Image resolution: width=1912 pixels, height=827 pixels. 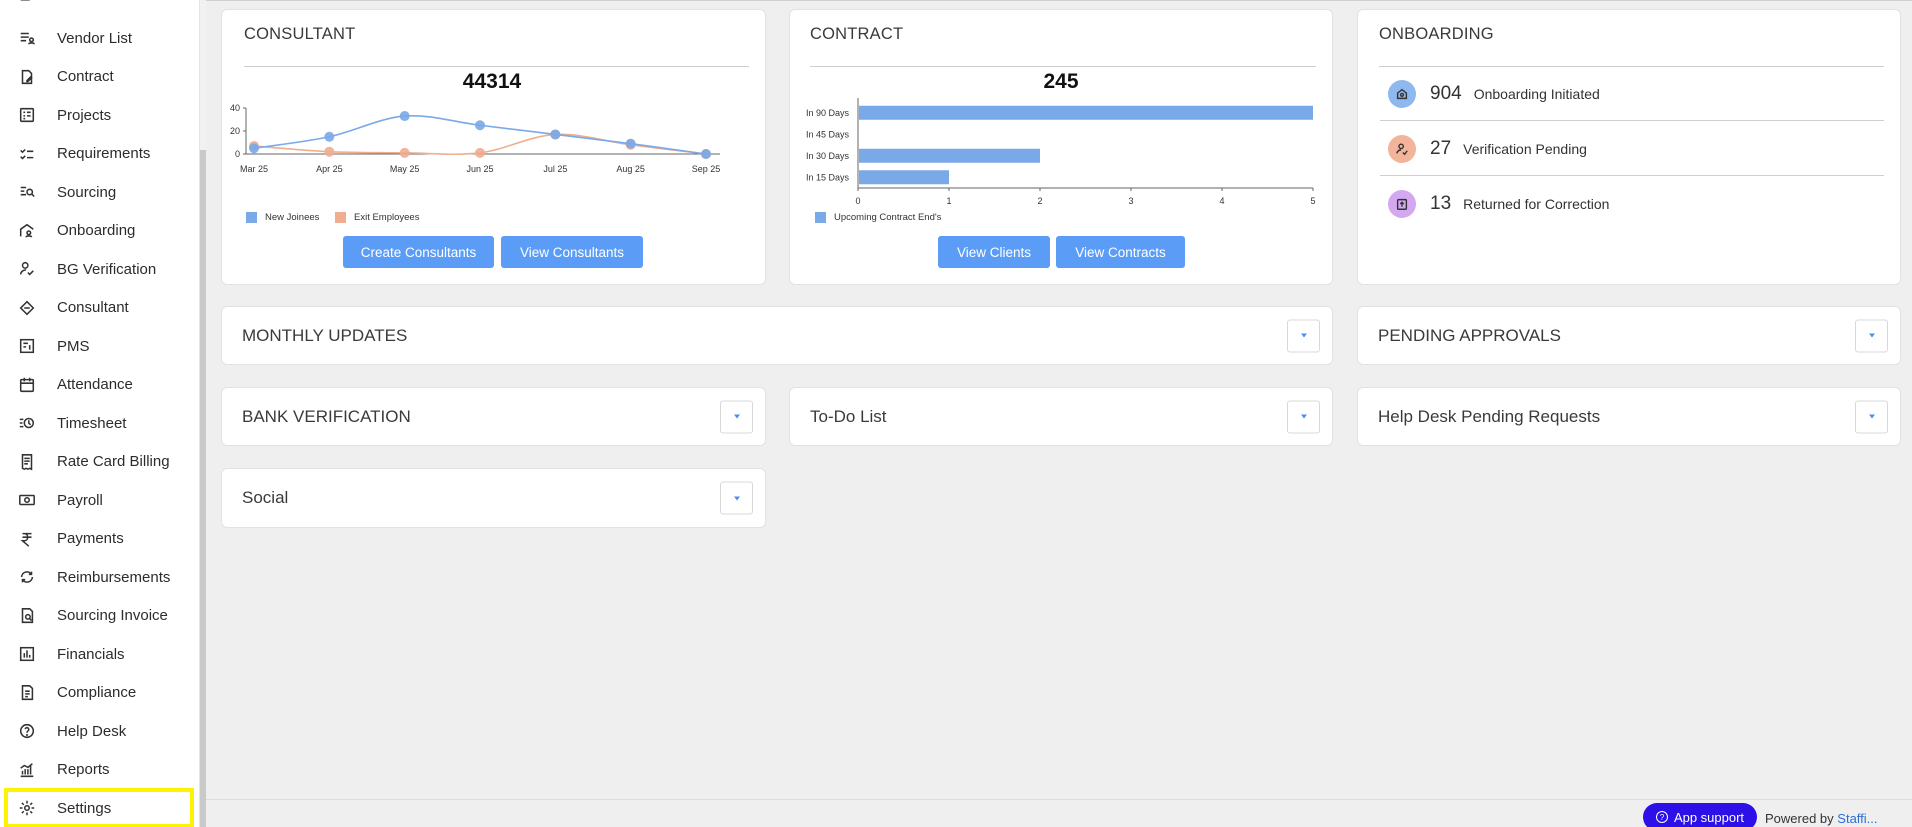 What do you see at coordinates (104, 153) in the screenshot?
I see `sidebar-item-label: Requirements` at bounding box center [104, 153].